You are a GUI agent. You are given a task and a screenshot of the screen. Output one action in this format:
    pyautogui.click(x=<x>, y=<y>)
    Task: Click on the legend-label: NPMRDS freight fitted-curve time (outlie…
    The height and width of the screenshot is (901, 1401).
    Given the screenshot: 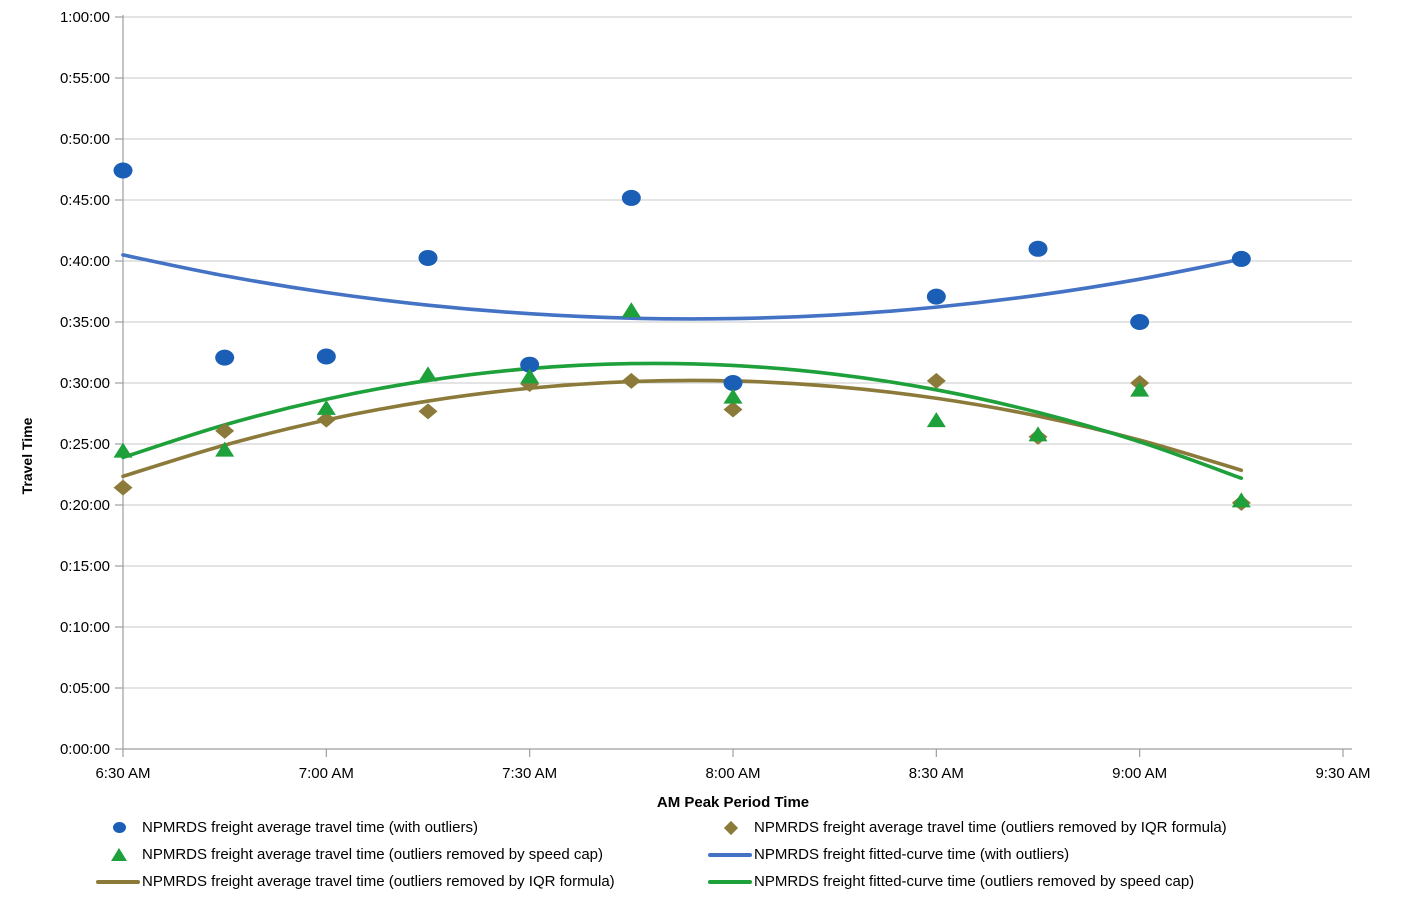 What is the action you would take?
    pyautogui.click(x=974, y=881)
    